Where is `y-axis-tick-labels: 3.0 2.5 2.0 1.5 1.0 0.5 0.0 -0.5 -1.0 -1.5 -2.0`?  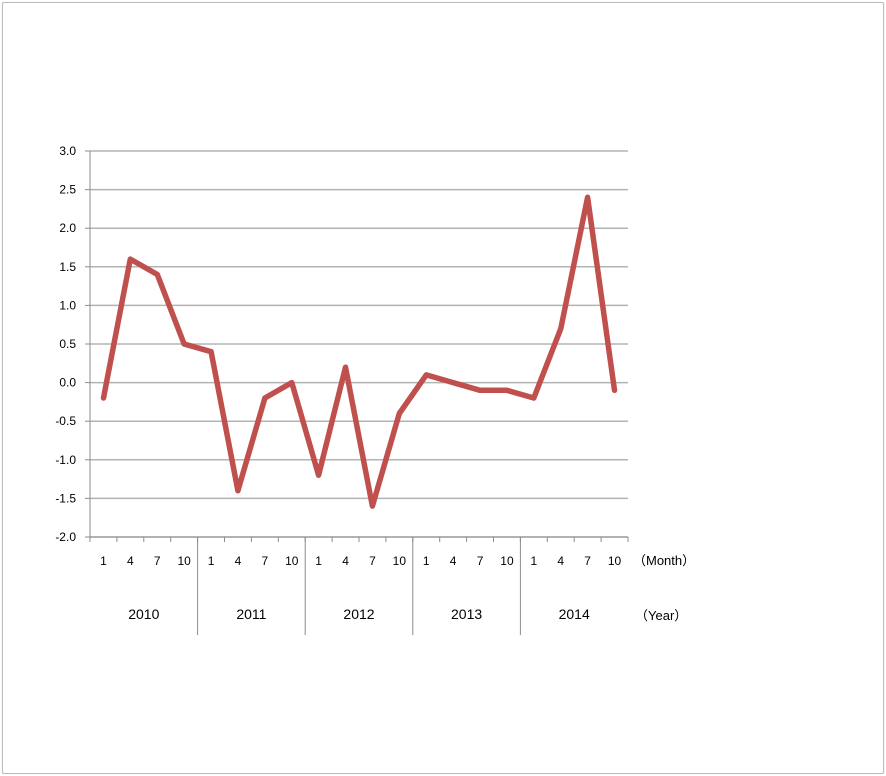
y-axis-tick-labels: 3.0 2.5 2.0 1.5 1.0 0.5 0.0 -0.5 -1.0 -1.5 -2.0 is located at coordinates (65, 344).